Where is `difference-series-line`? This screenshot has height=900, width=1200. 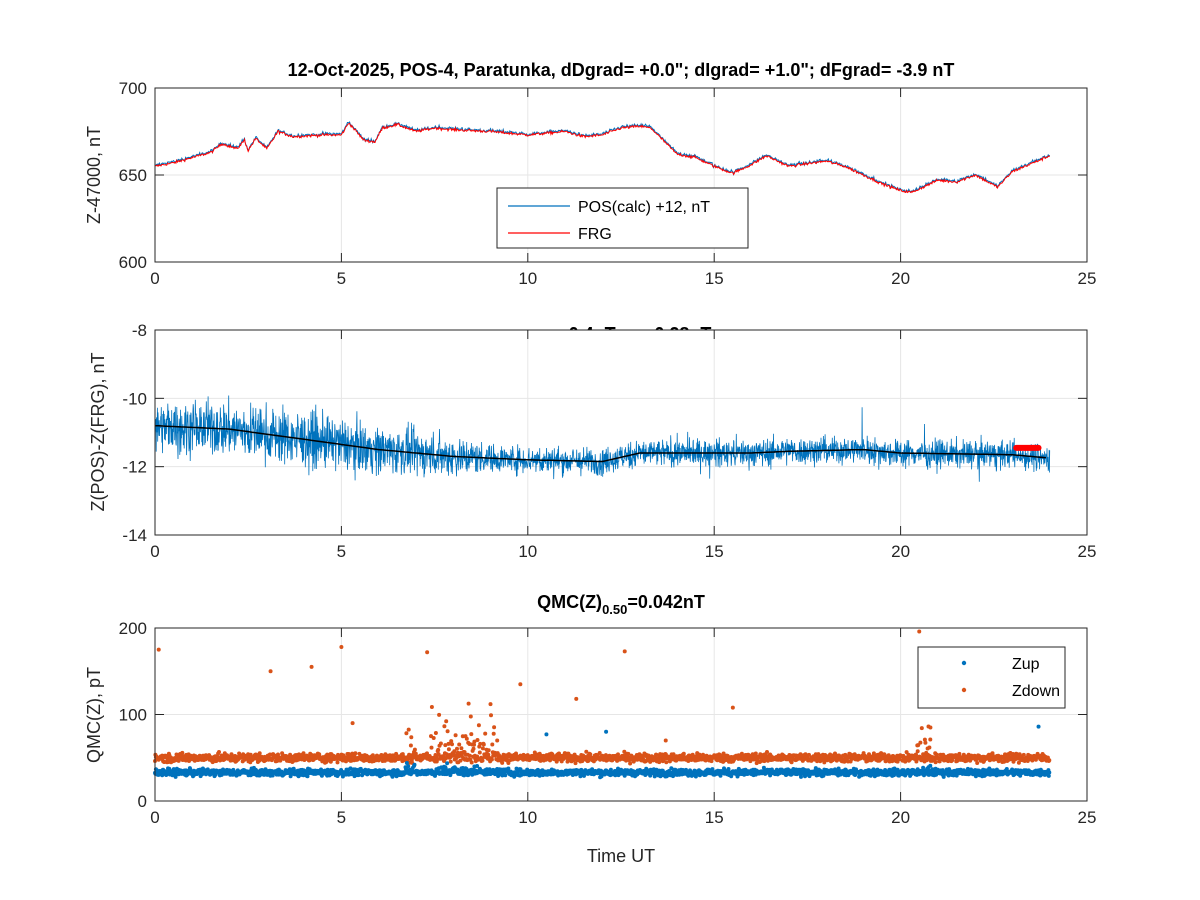 difference-series-line is located at coordinates (602, 438).